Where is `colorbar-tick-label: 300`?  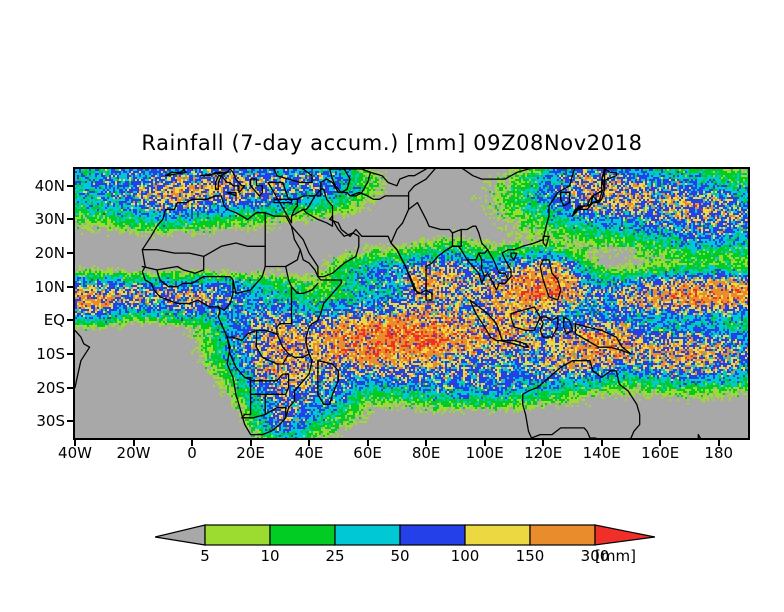 colorbar-tick-label: 300 is located at coordinates (595, 556).